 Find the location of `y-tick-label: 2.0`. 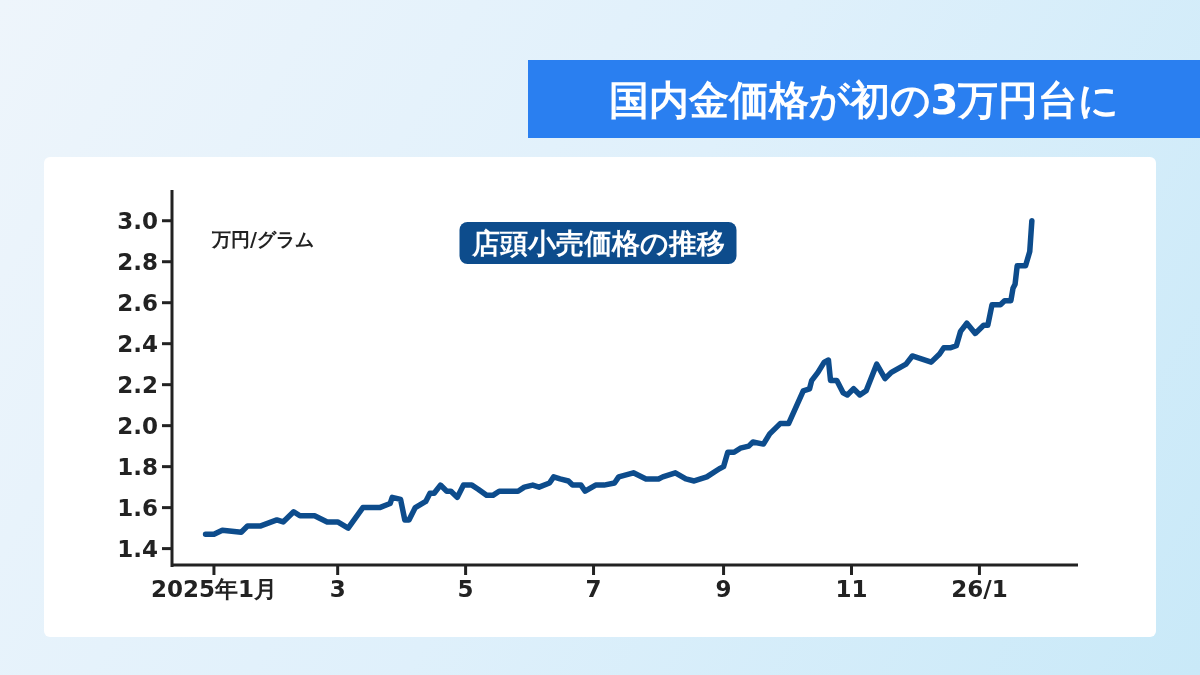

y-tick-label: 2.0 is located at coordinates (137, 425).